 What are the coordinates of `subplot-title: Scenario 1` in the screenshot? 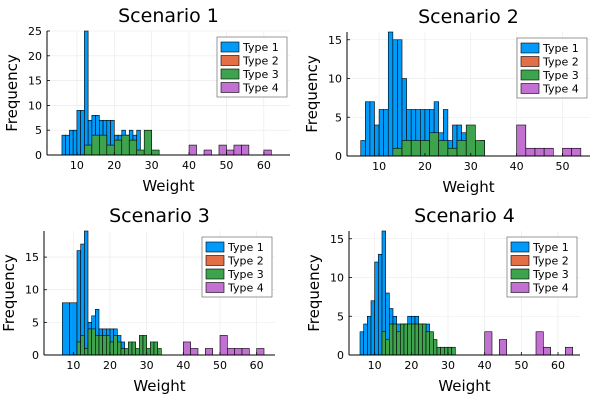 It's located at (168, 16).